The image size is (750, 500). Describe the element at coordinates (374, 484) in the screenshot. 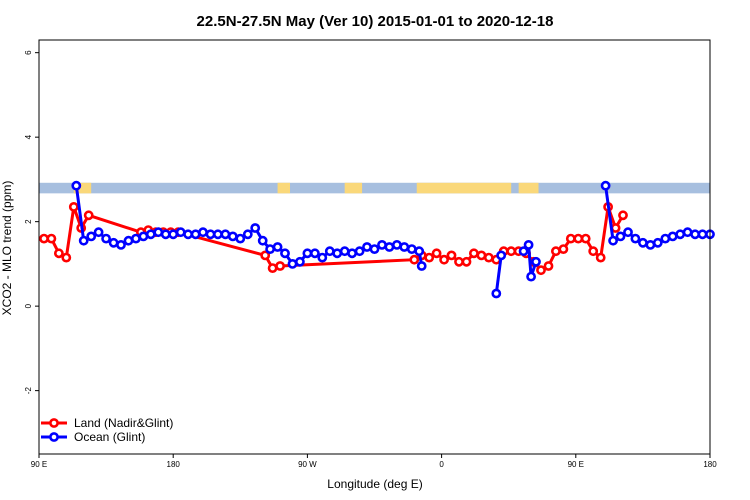

I see `x-axis-label: Longitude (deg E)` at that location.